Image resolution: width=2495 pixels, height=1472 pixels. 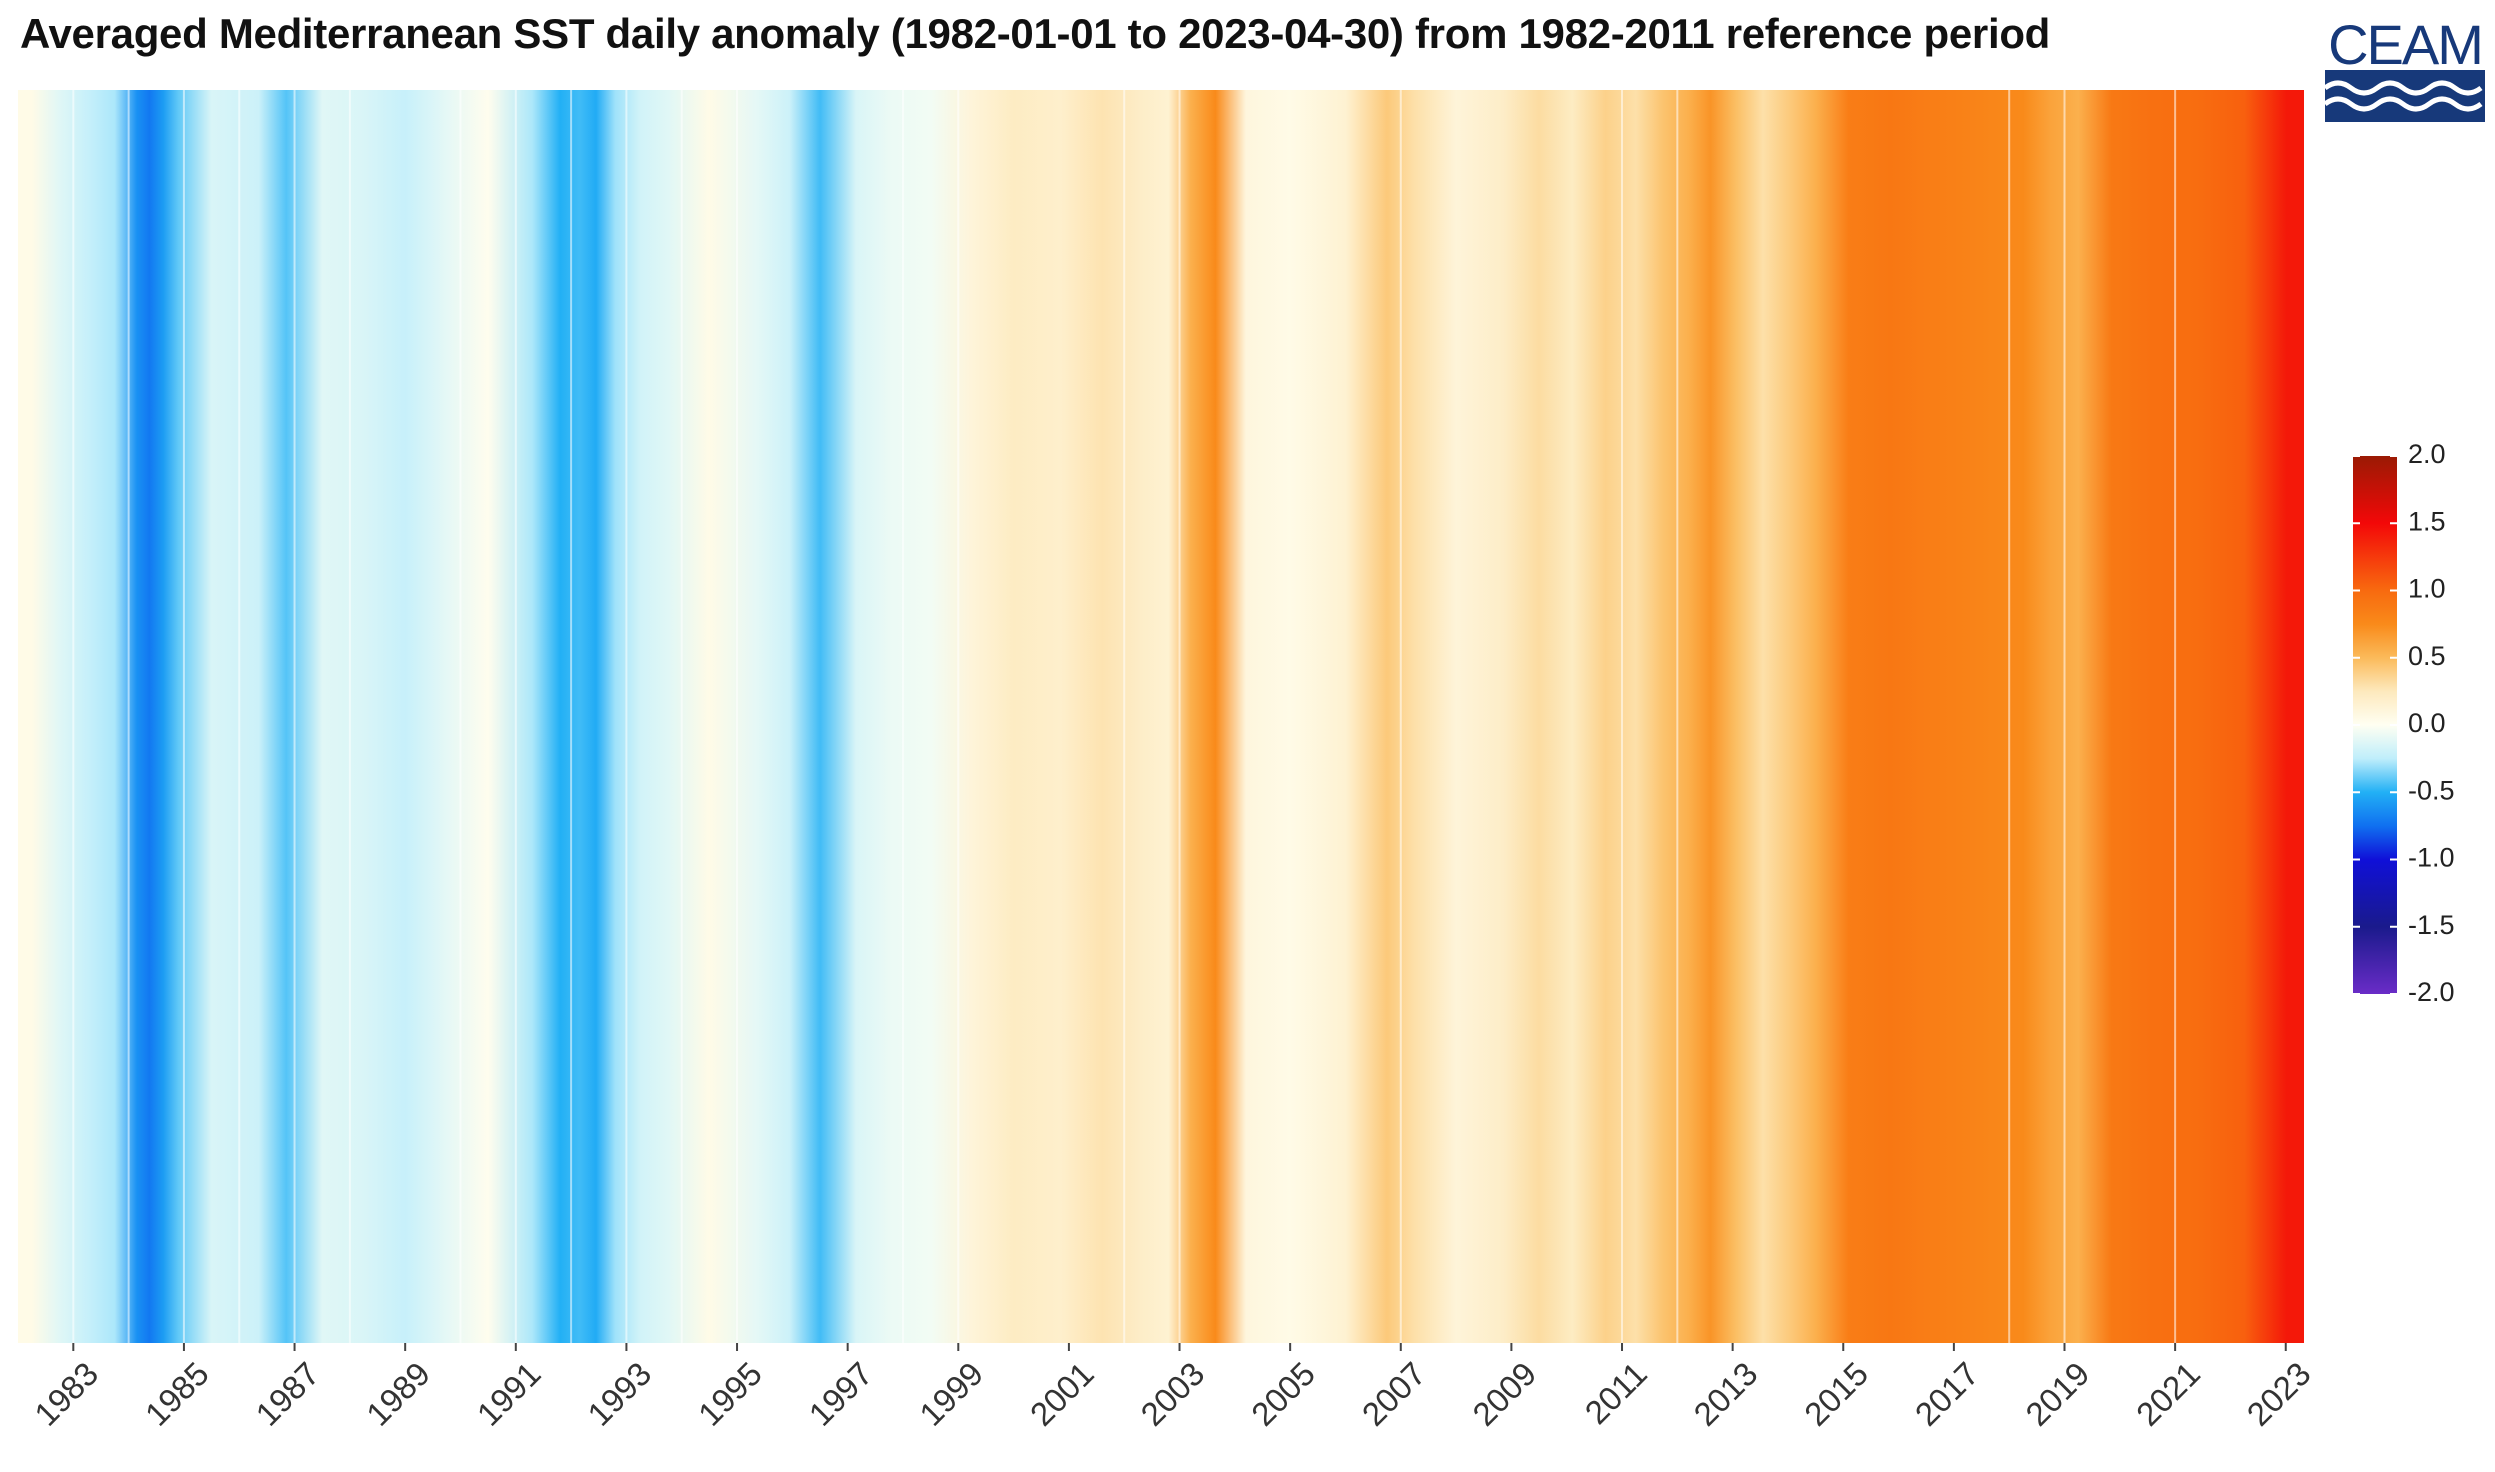 What do you see at coordinates (66, 1394) in the screenshot?
I see `x-tick-label: 1983` at bounding box center [66, 1394].